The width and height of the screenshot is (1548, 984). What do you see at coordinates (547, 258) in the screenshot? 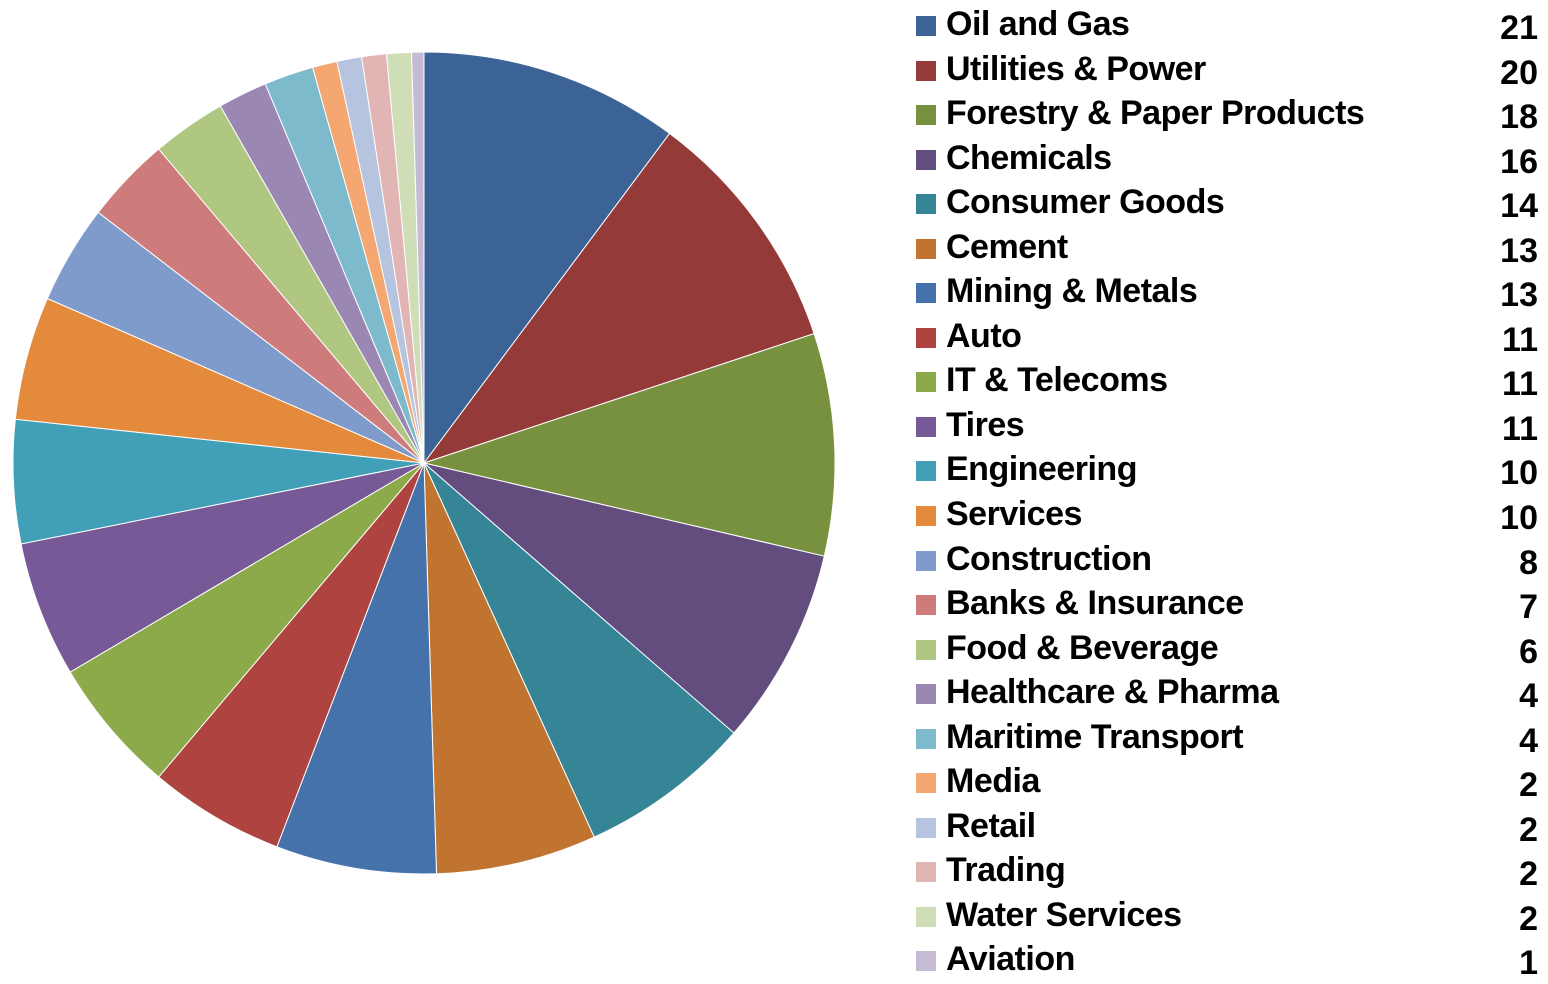
I see `pie-slice-oil-and-gas` at bounding box center [547, 258].